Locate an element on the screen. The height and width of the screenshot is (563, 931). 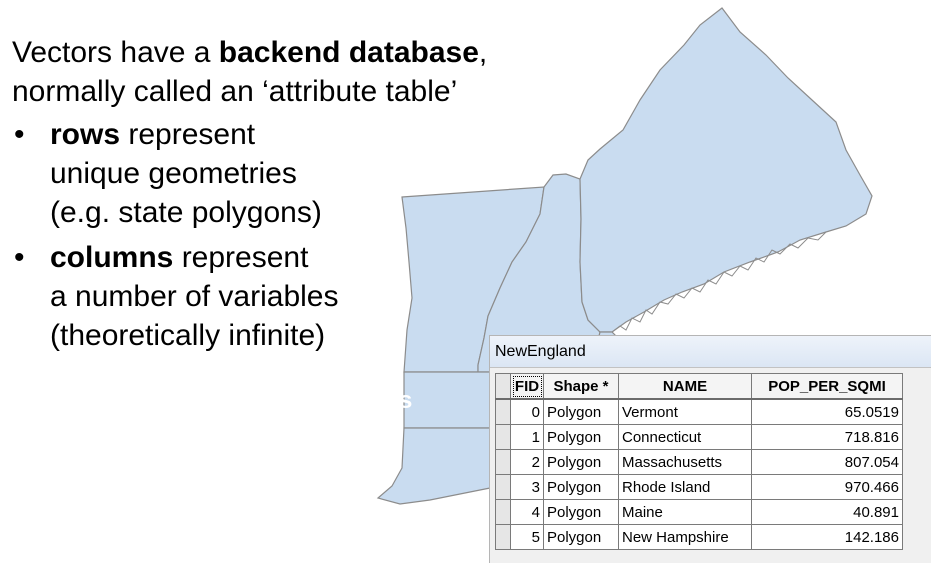
bullet-line: unique geometries is located at coordinates (173, 173).